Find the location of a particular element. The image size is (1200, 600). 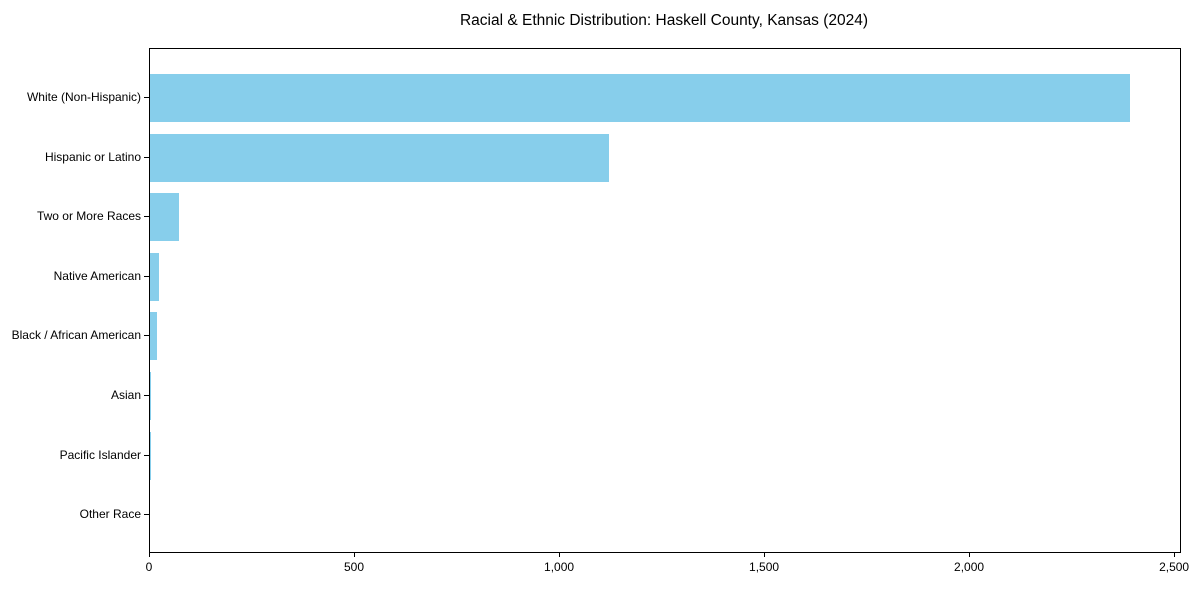

y-tick-label: Black / African American is located at coordinates (76, 335).